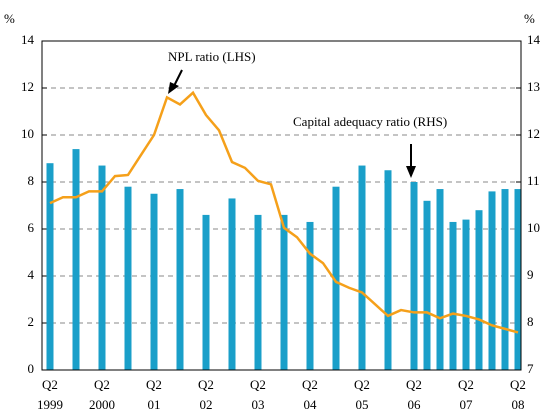 The image size is (551, 416). What do you see at coordinates (311, 404) in the screenshot?
I see `x-tick-year: 04` at bounding box center [311, 404].